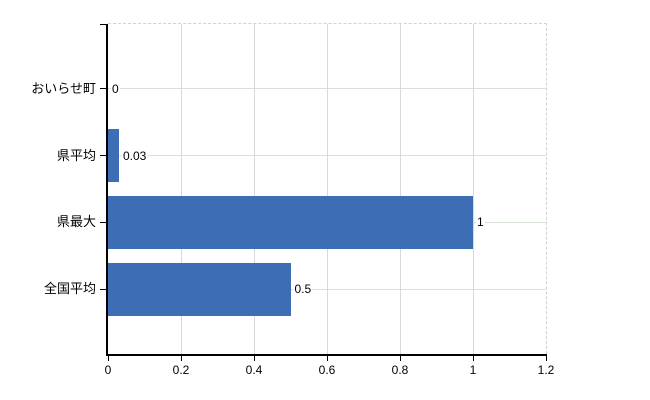 The width and height of the screenshot is (650, 400). What do you see at coordinates (103, 24) in the screenshot?
I see `y-axis-end-tick` at bounding box center [103, 24].